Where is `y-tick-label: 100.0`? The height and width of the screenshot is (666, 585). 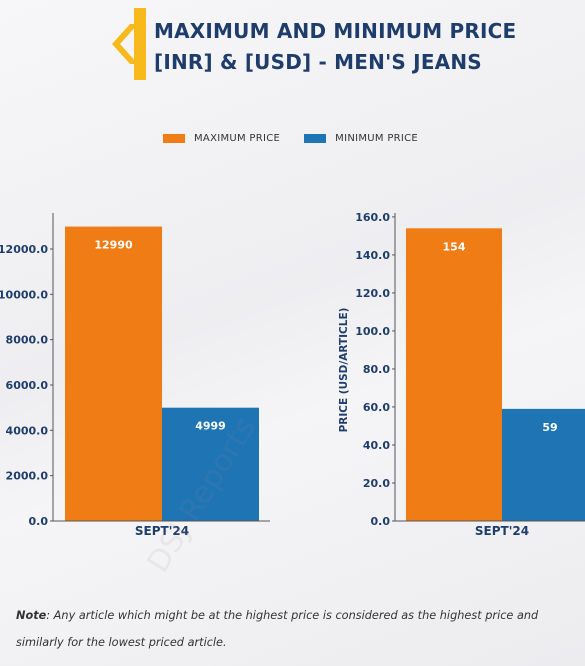
y-tick-label: 100.0 is located at coordinates (372, 331).